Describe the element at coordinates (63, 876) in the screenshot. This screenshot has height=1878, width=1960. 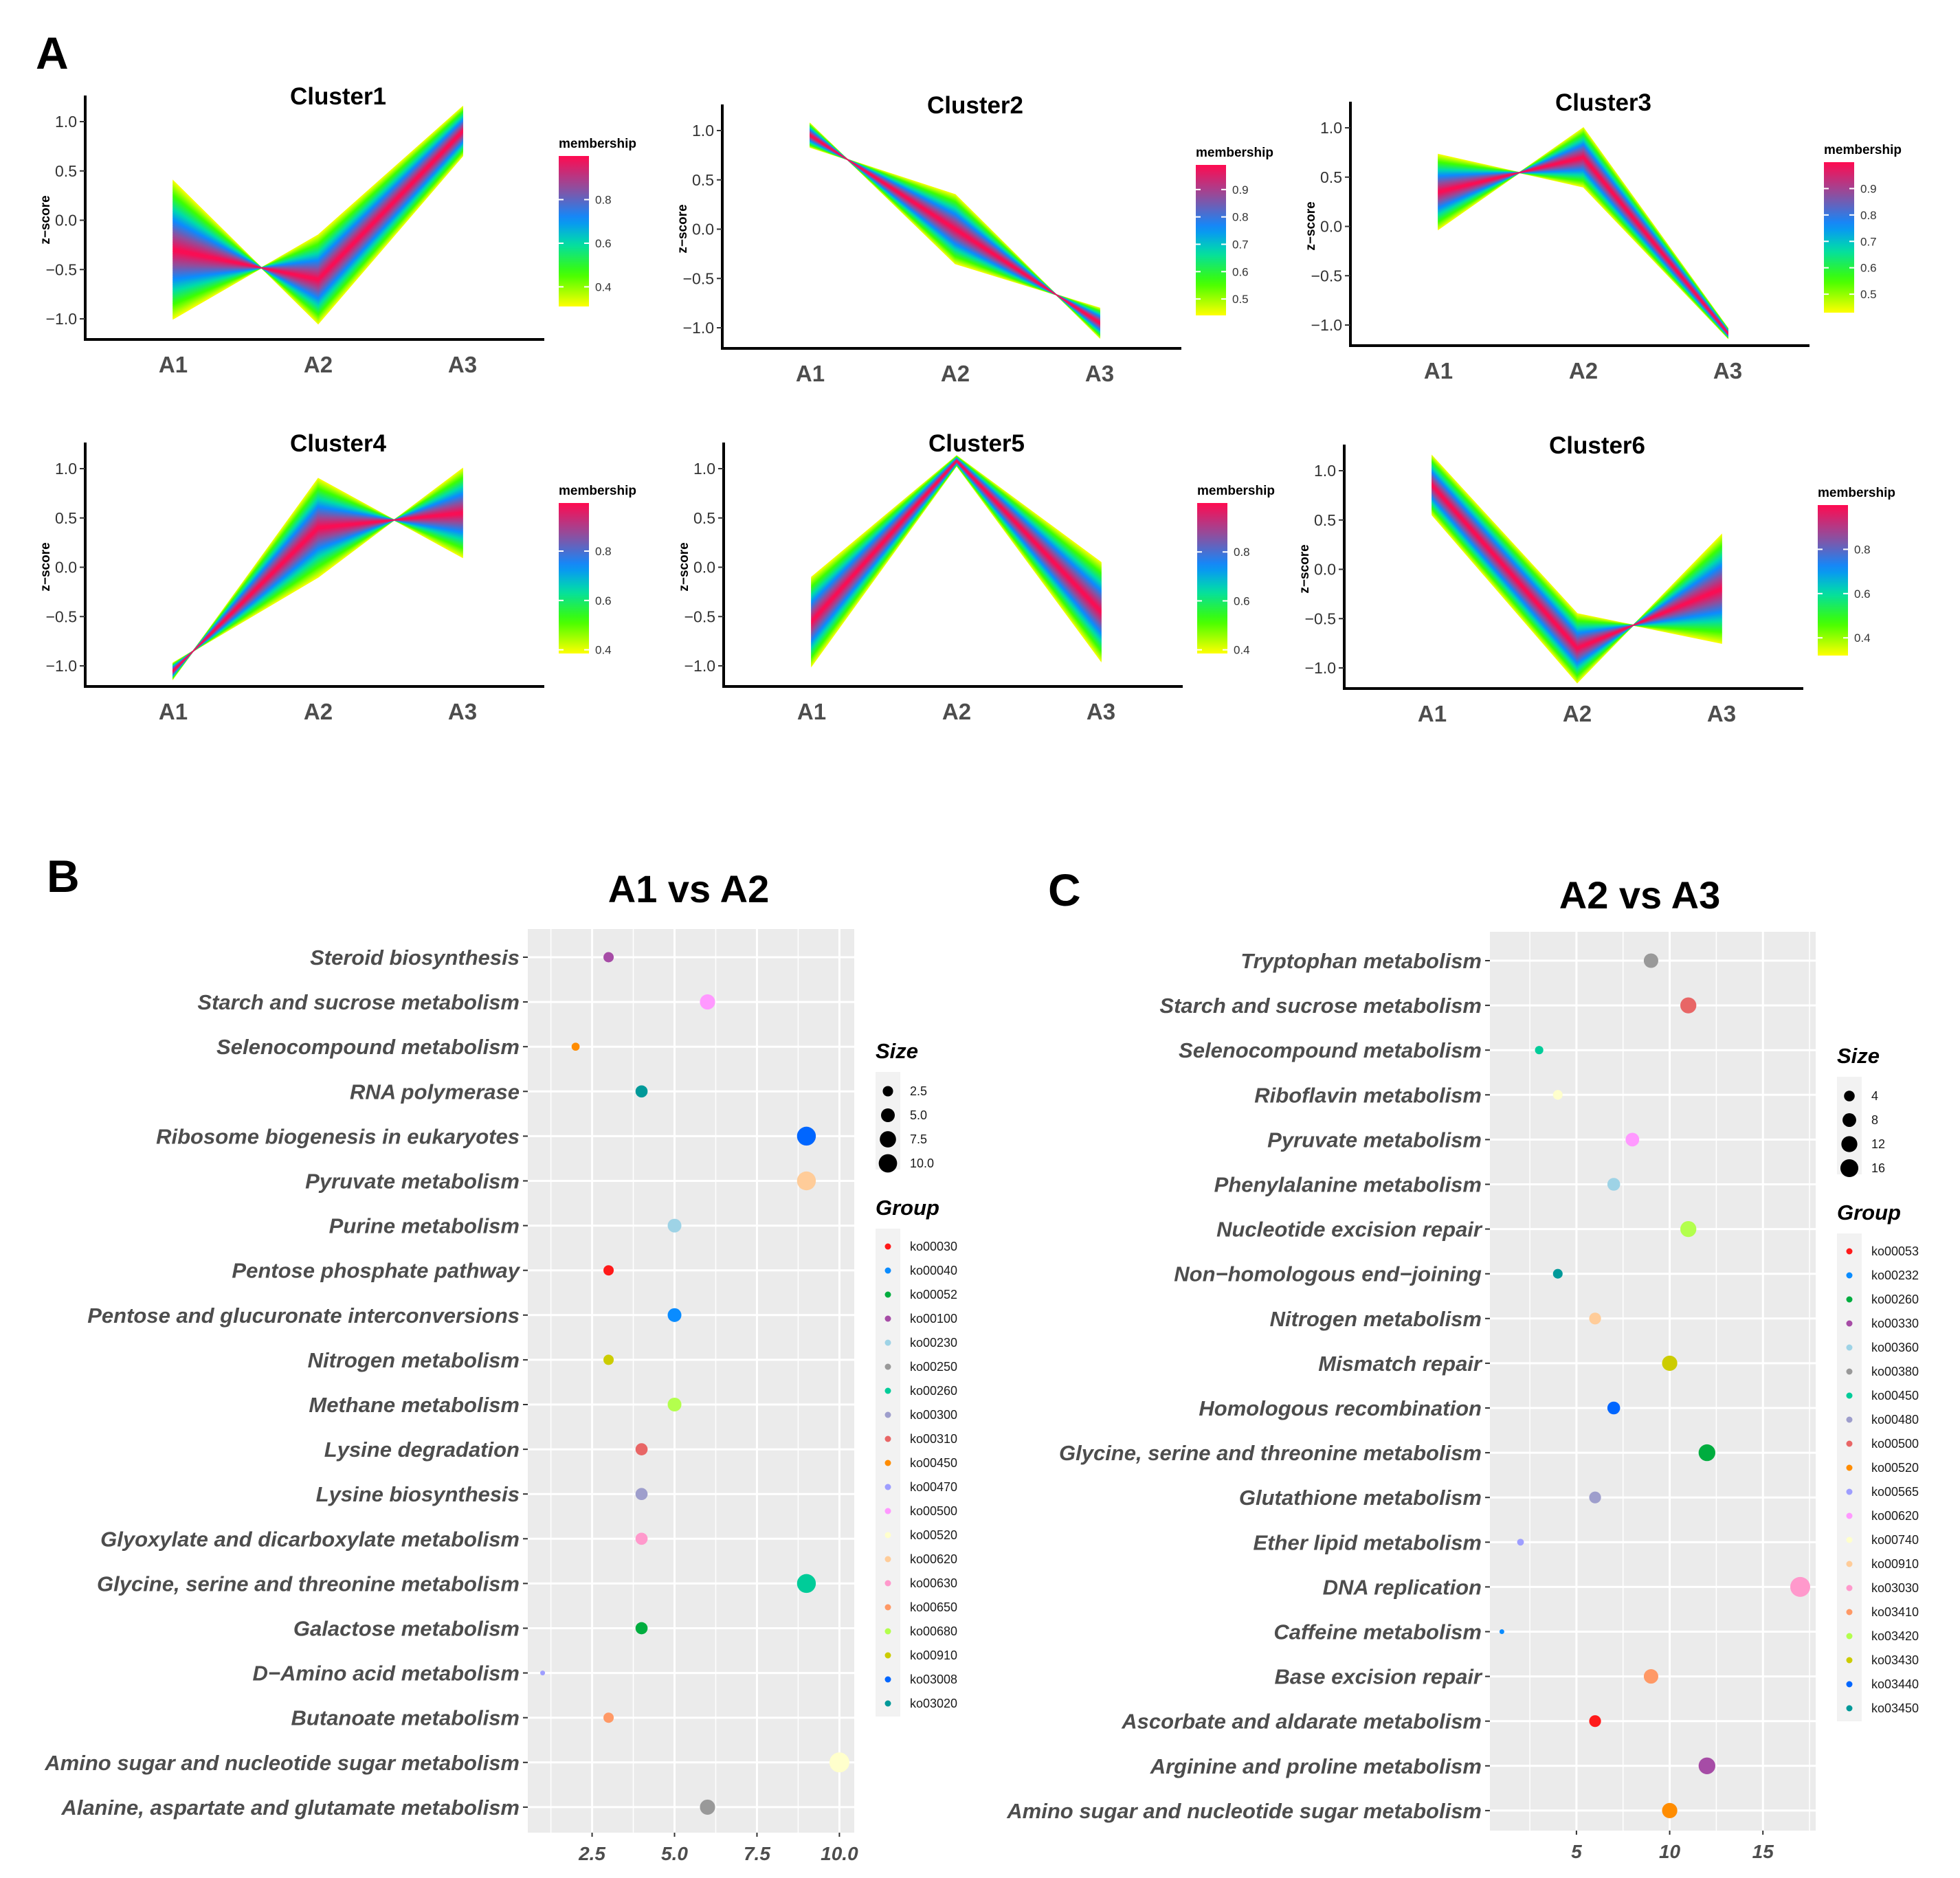
I see `panel-label-b: B` at that location.